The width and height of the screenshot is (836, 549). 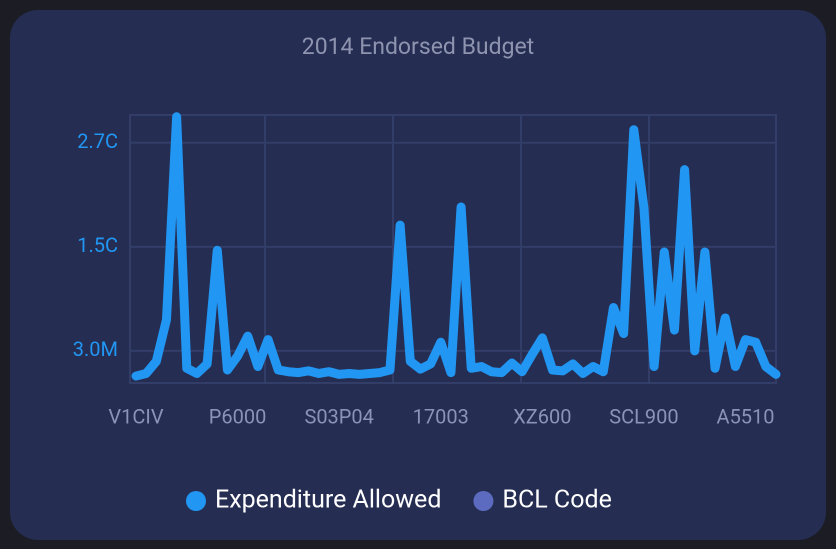 What do you see at coordinates (95, 349) in the screenshot?
I see `y-tick-label: 3.0M` at bounding box center [95, 349].